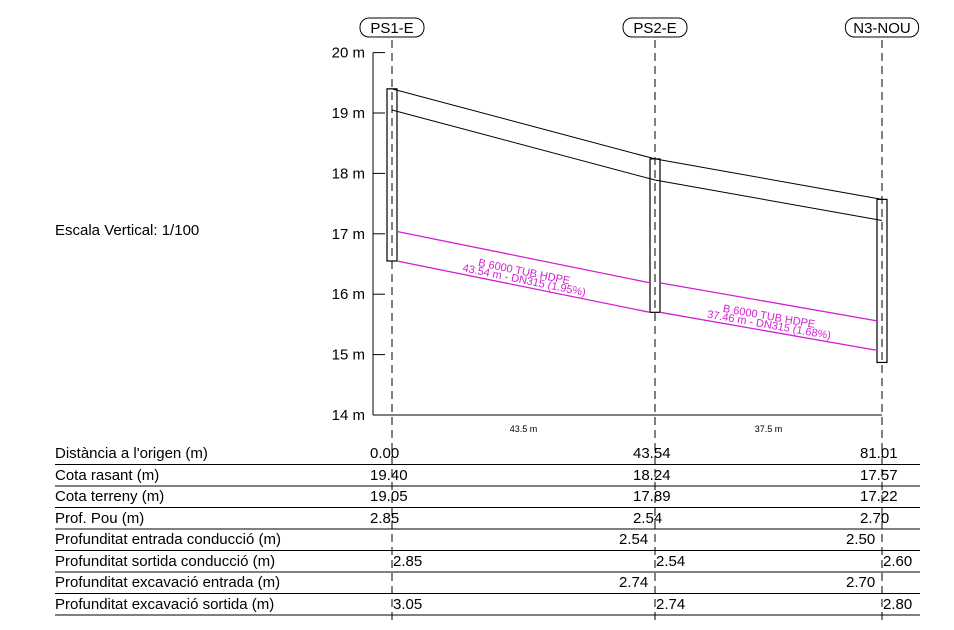 The width and height of the screenshot is (954, 630). Describe the element at coordinates (408, 604) in the screenshot. I see `table-cell: 3.05` at that location.